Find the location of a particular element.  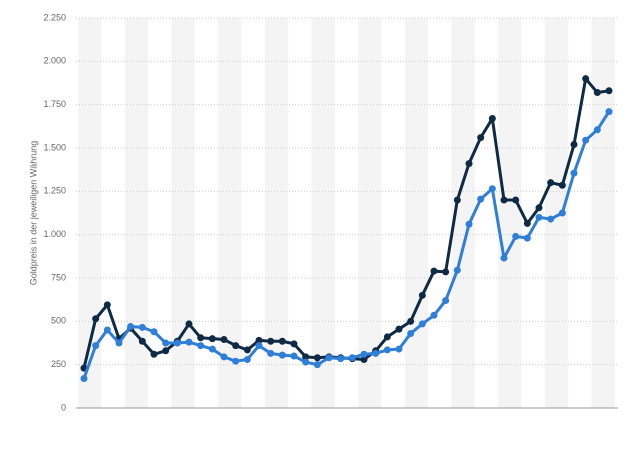

y-tick-label: 2.000 is located at coordinates (54, 61).